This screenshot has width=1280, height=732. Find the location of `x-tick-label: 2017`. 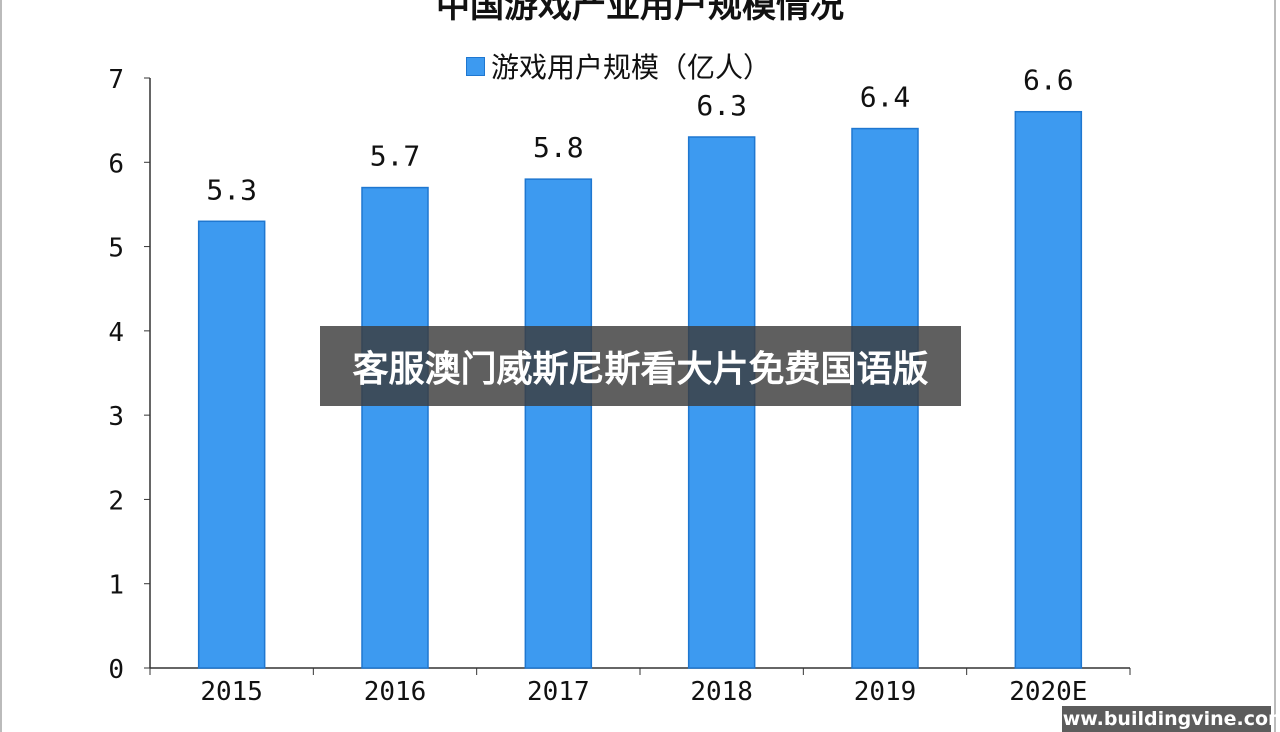

x-tick-label: 2017 is located at coordinates (558, 692).